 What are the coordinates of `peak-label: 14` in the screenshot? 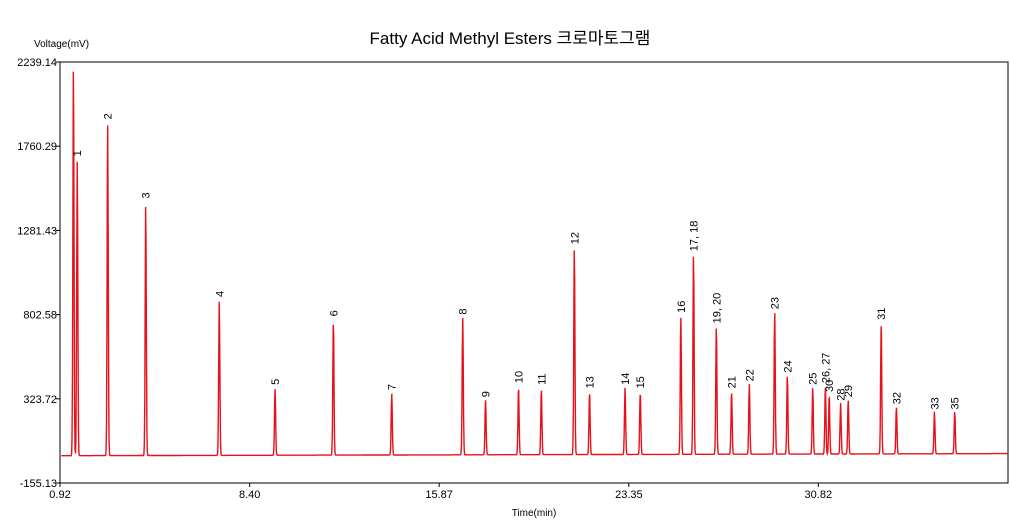 It's located at (626, 379).